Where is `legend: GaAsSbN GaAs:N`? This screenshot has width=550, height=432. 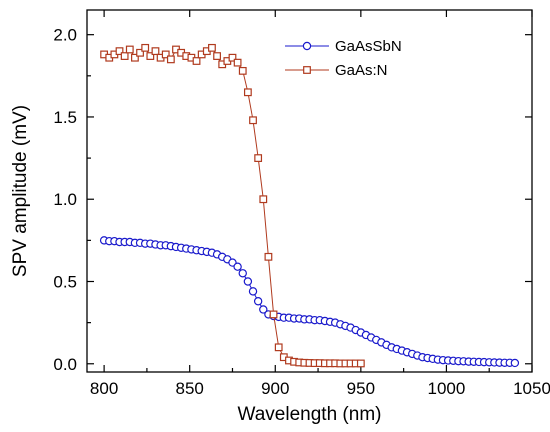
legend: GaAsSbN GaAs:N is located at coordinates (343, 58).